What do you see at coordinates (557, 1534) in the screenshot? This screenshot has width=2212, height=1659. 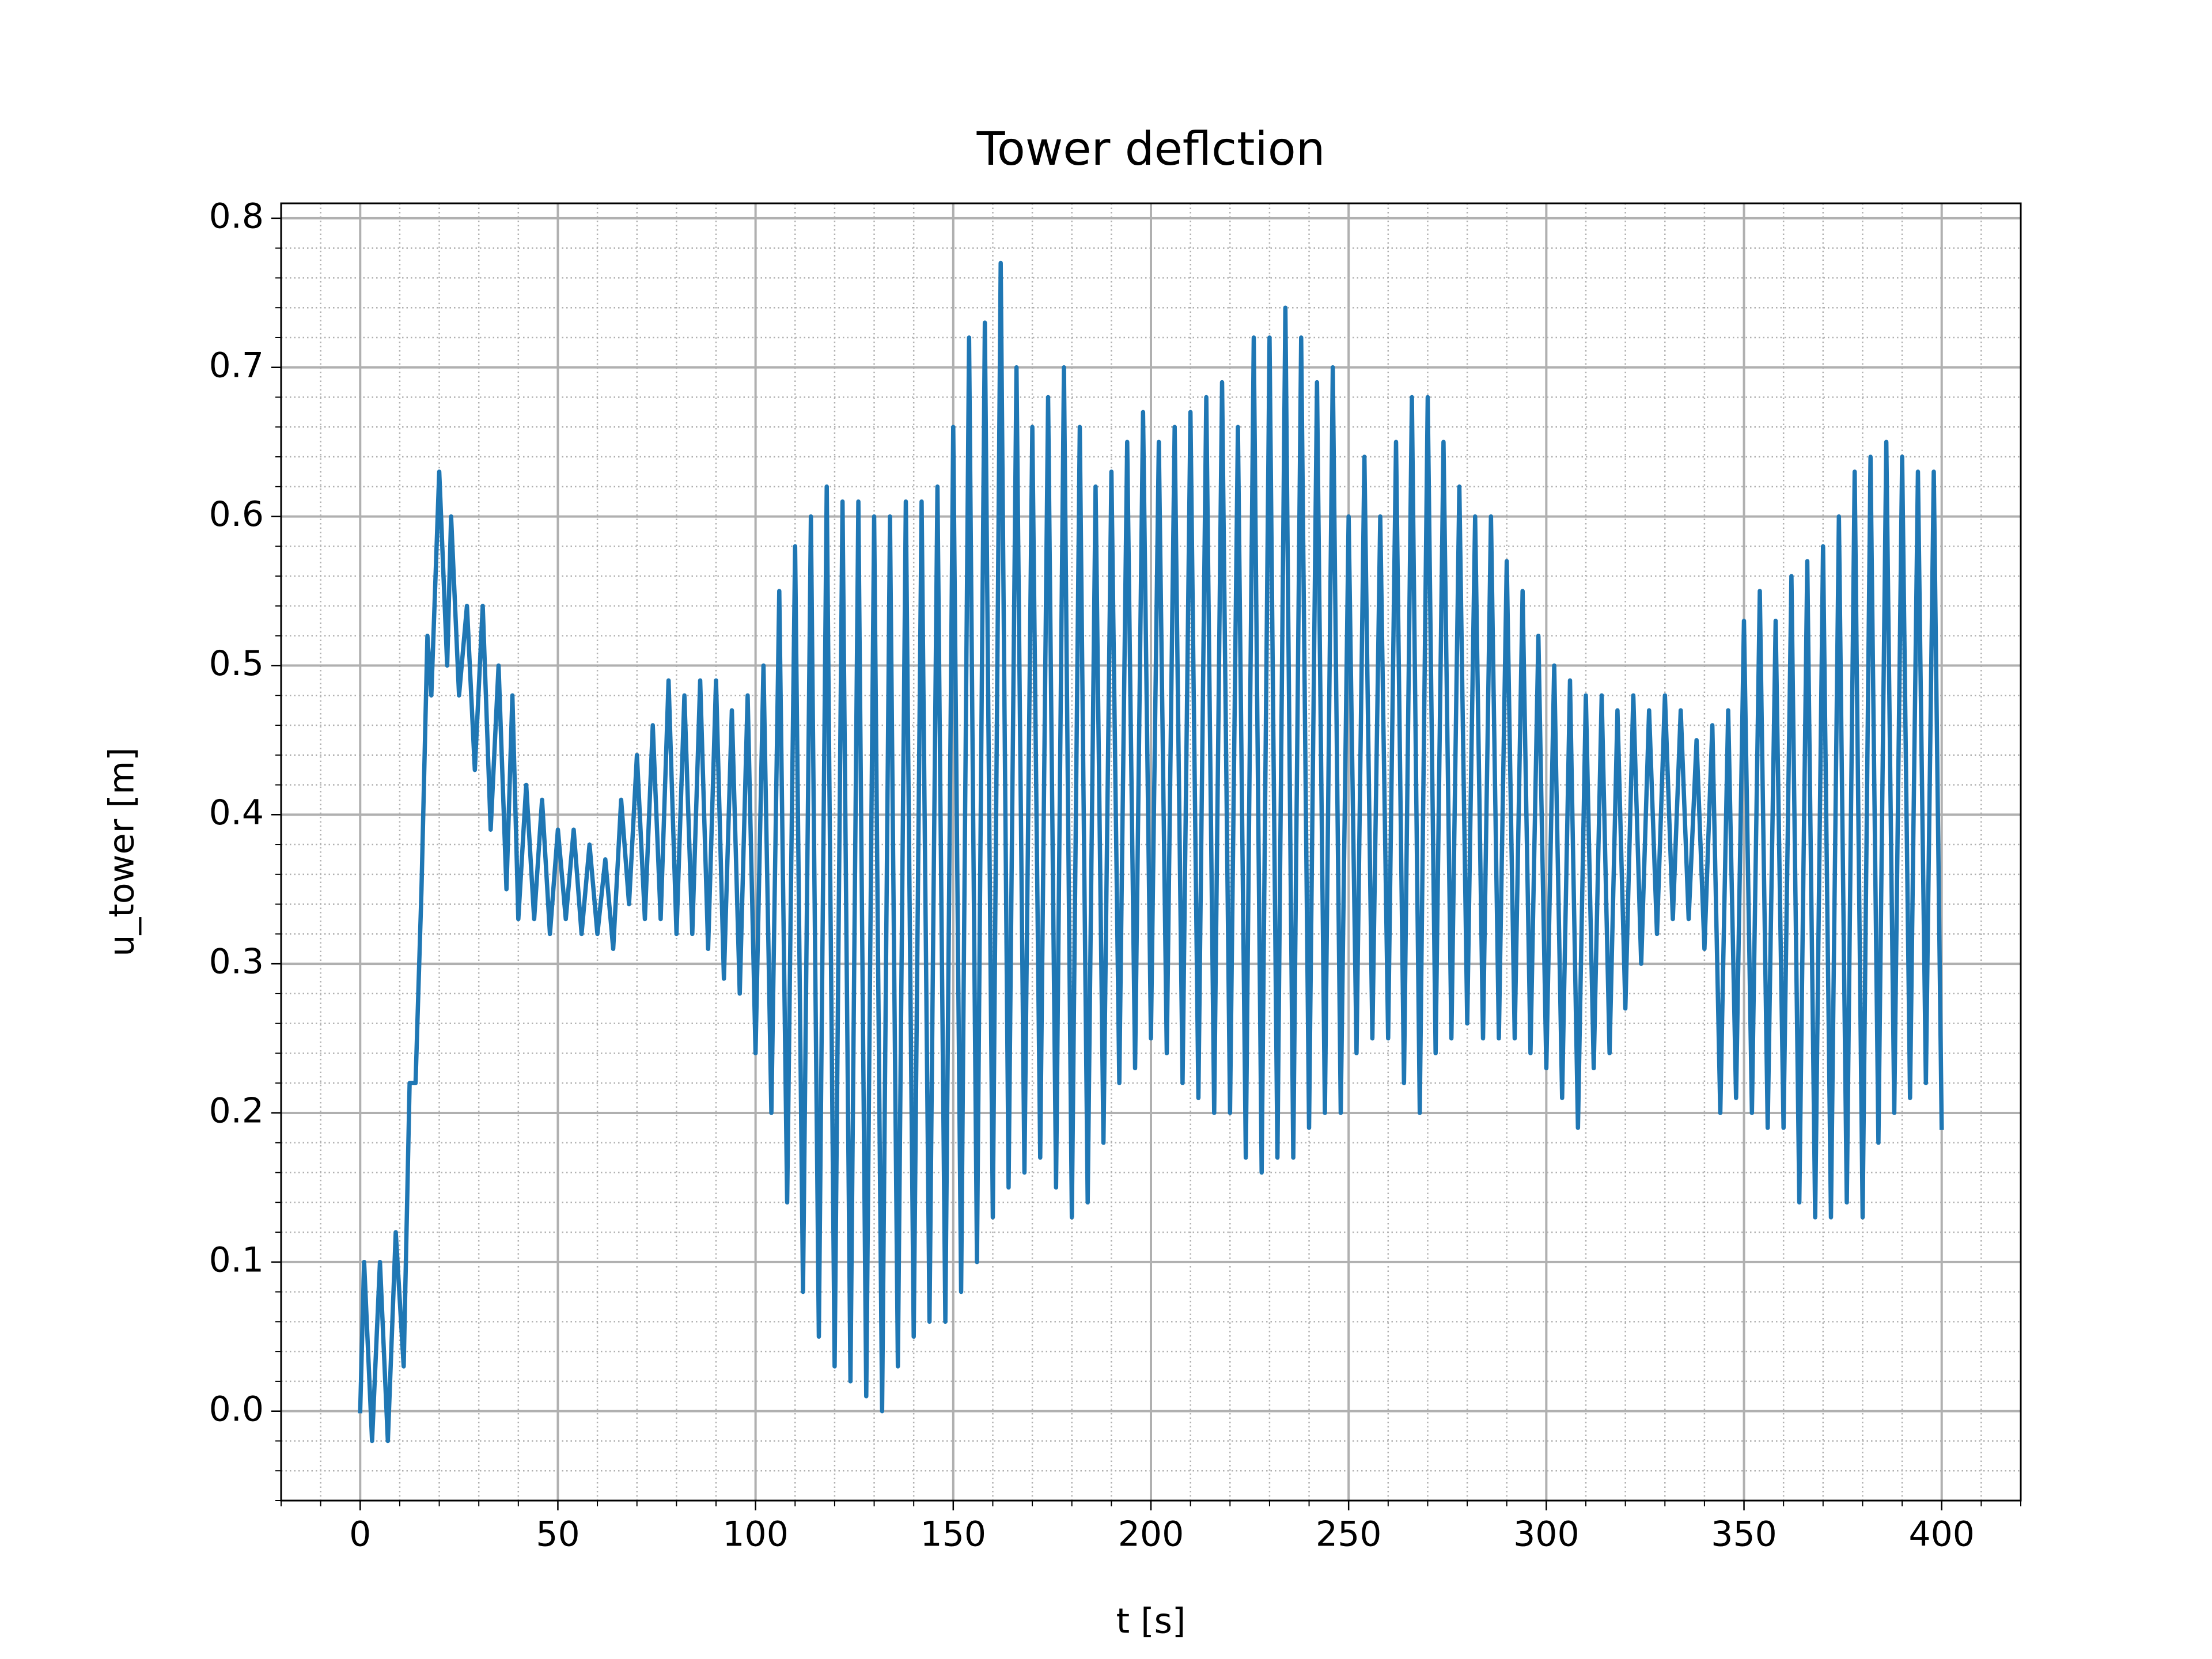 I see `x-tick-label: 50` at bounding box center [557, 1534].